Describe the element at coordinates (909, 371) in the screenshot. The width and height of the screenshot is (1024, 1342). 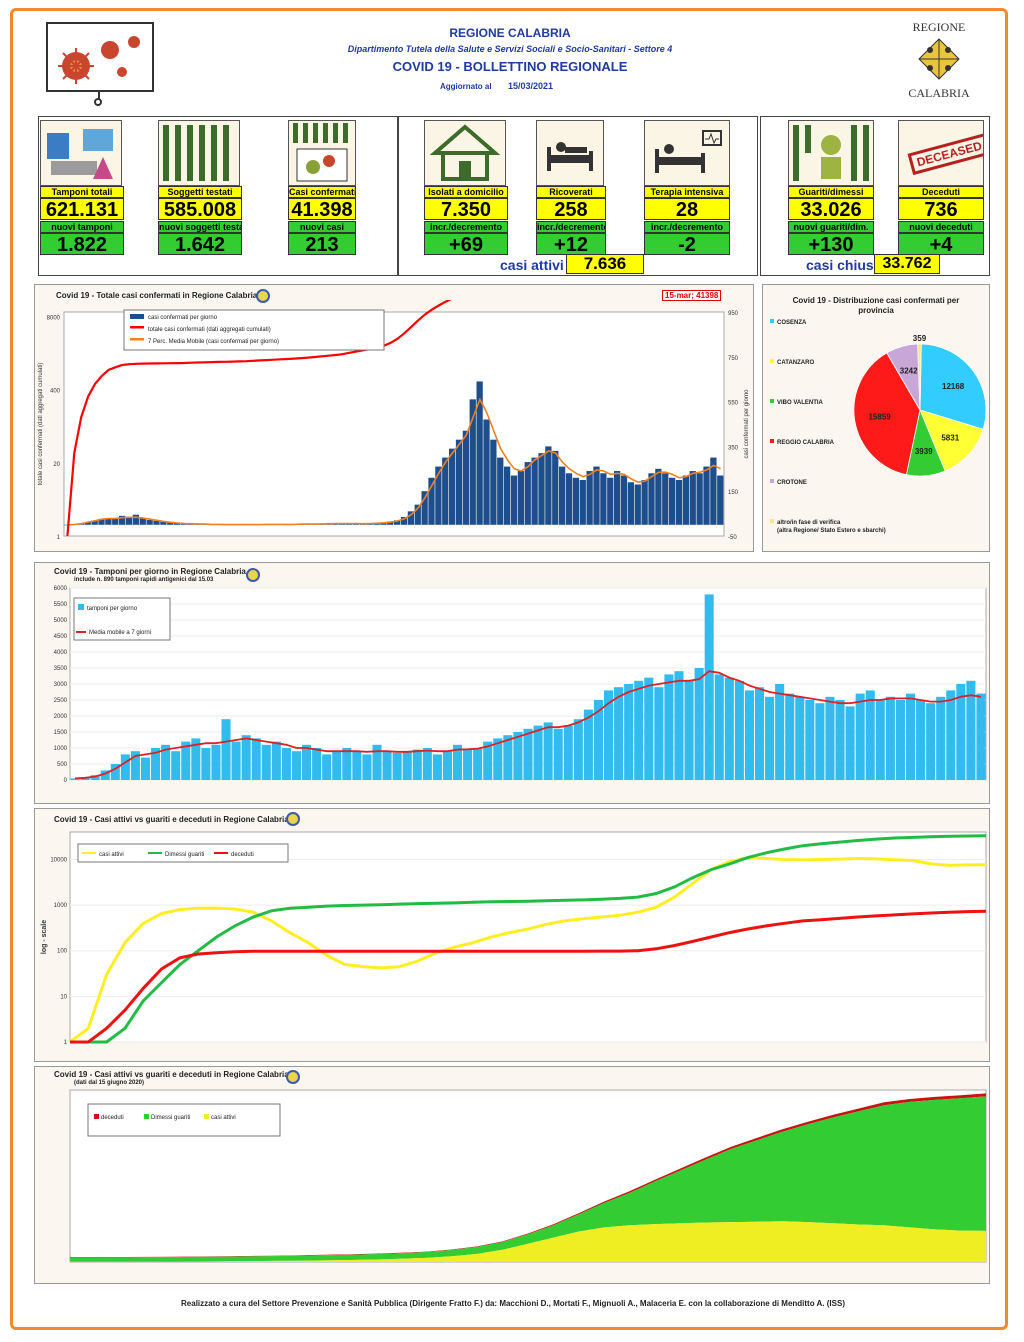
I see `chart2-slice-label: 3242` at that location.